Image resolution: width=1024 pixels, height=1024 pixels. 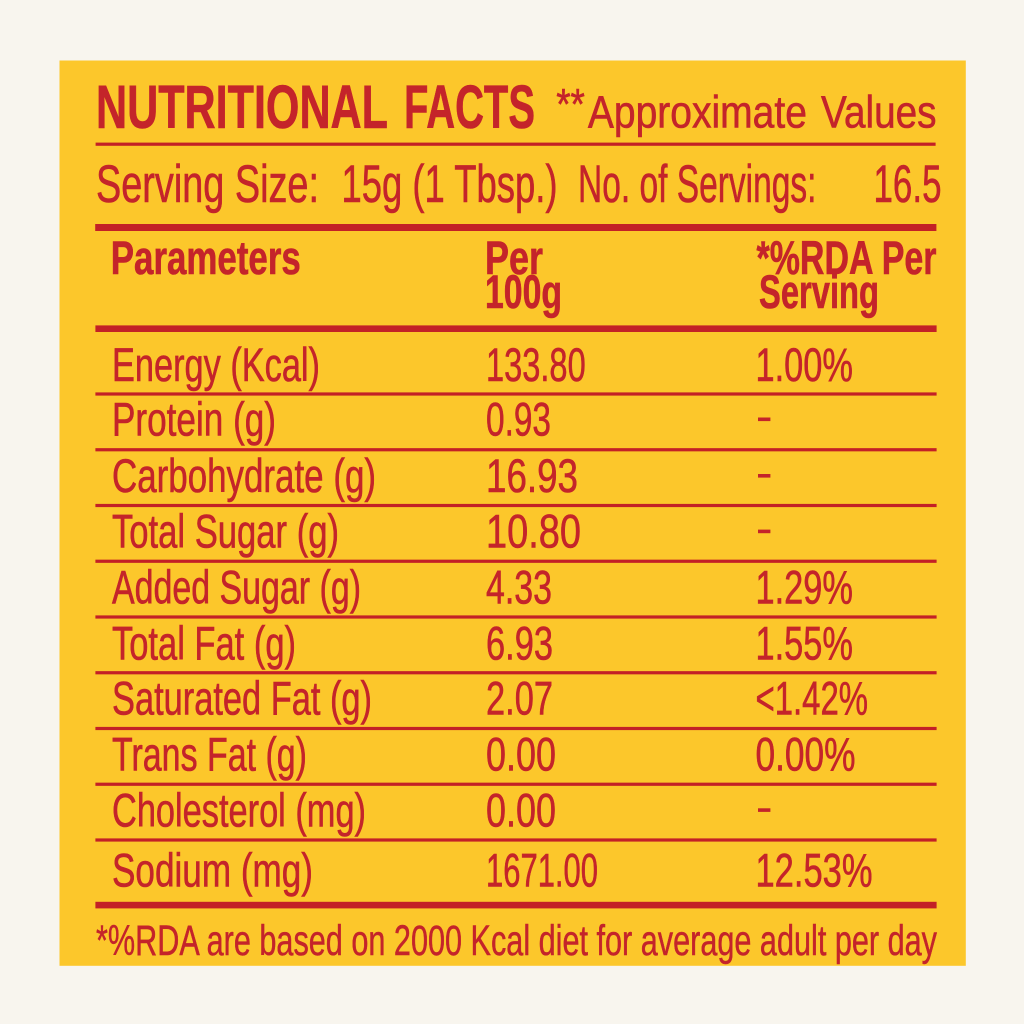 What do you see at coordinates (236, 586) in the screenshot?
I see `svg-text: Added Sugar (g)` at bounding box center [236, 586].